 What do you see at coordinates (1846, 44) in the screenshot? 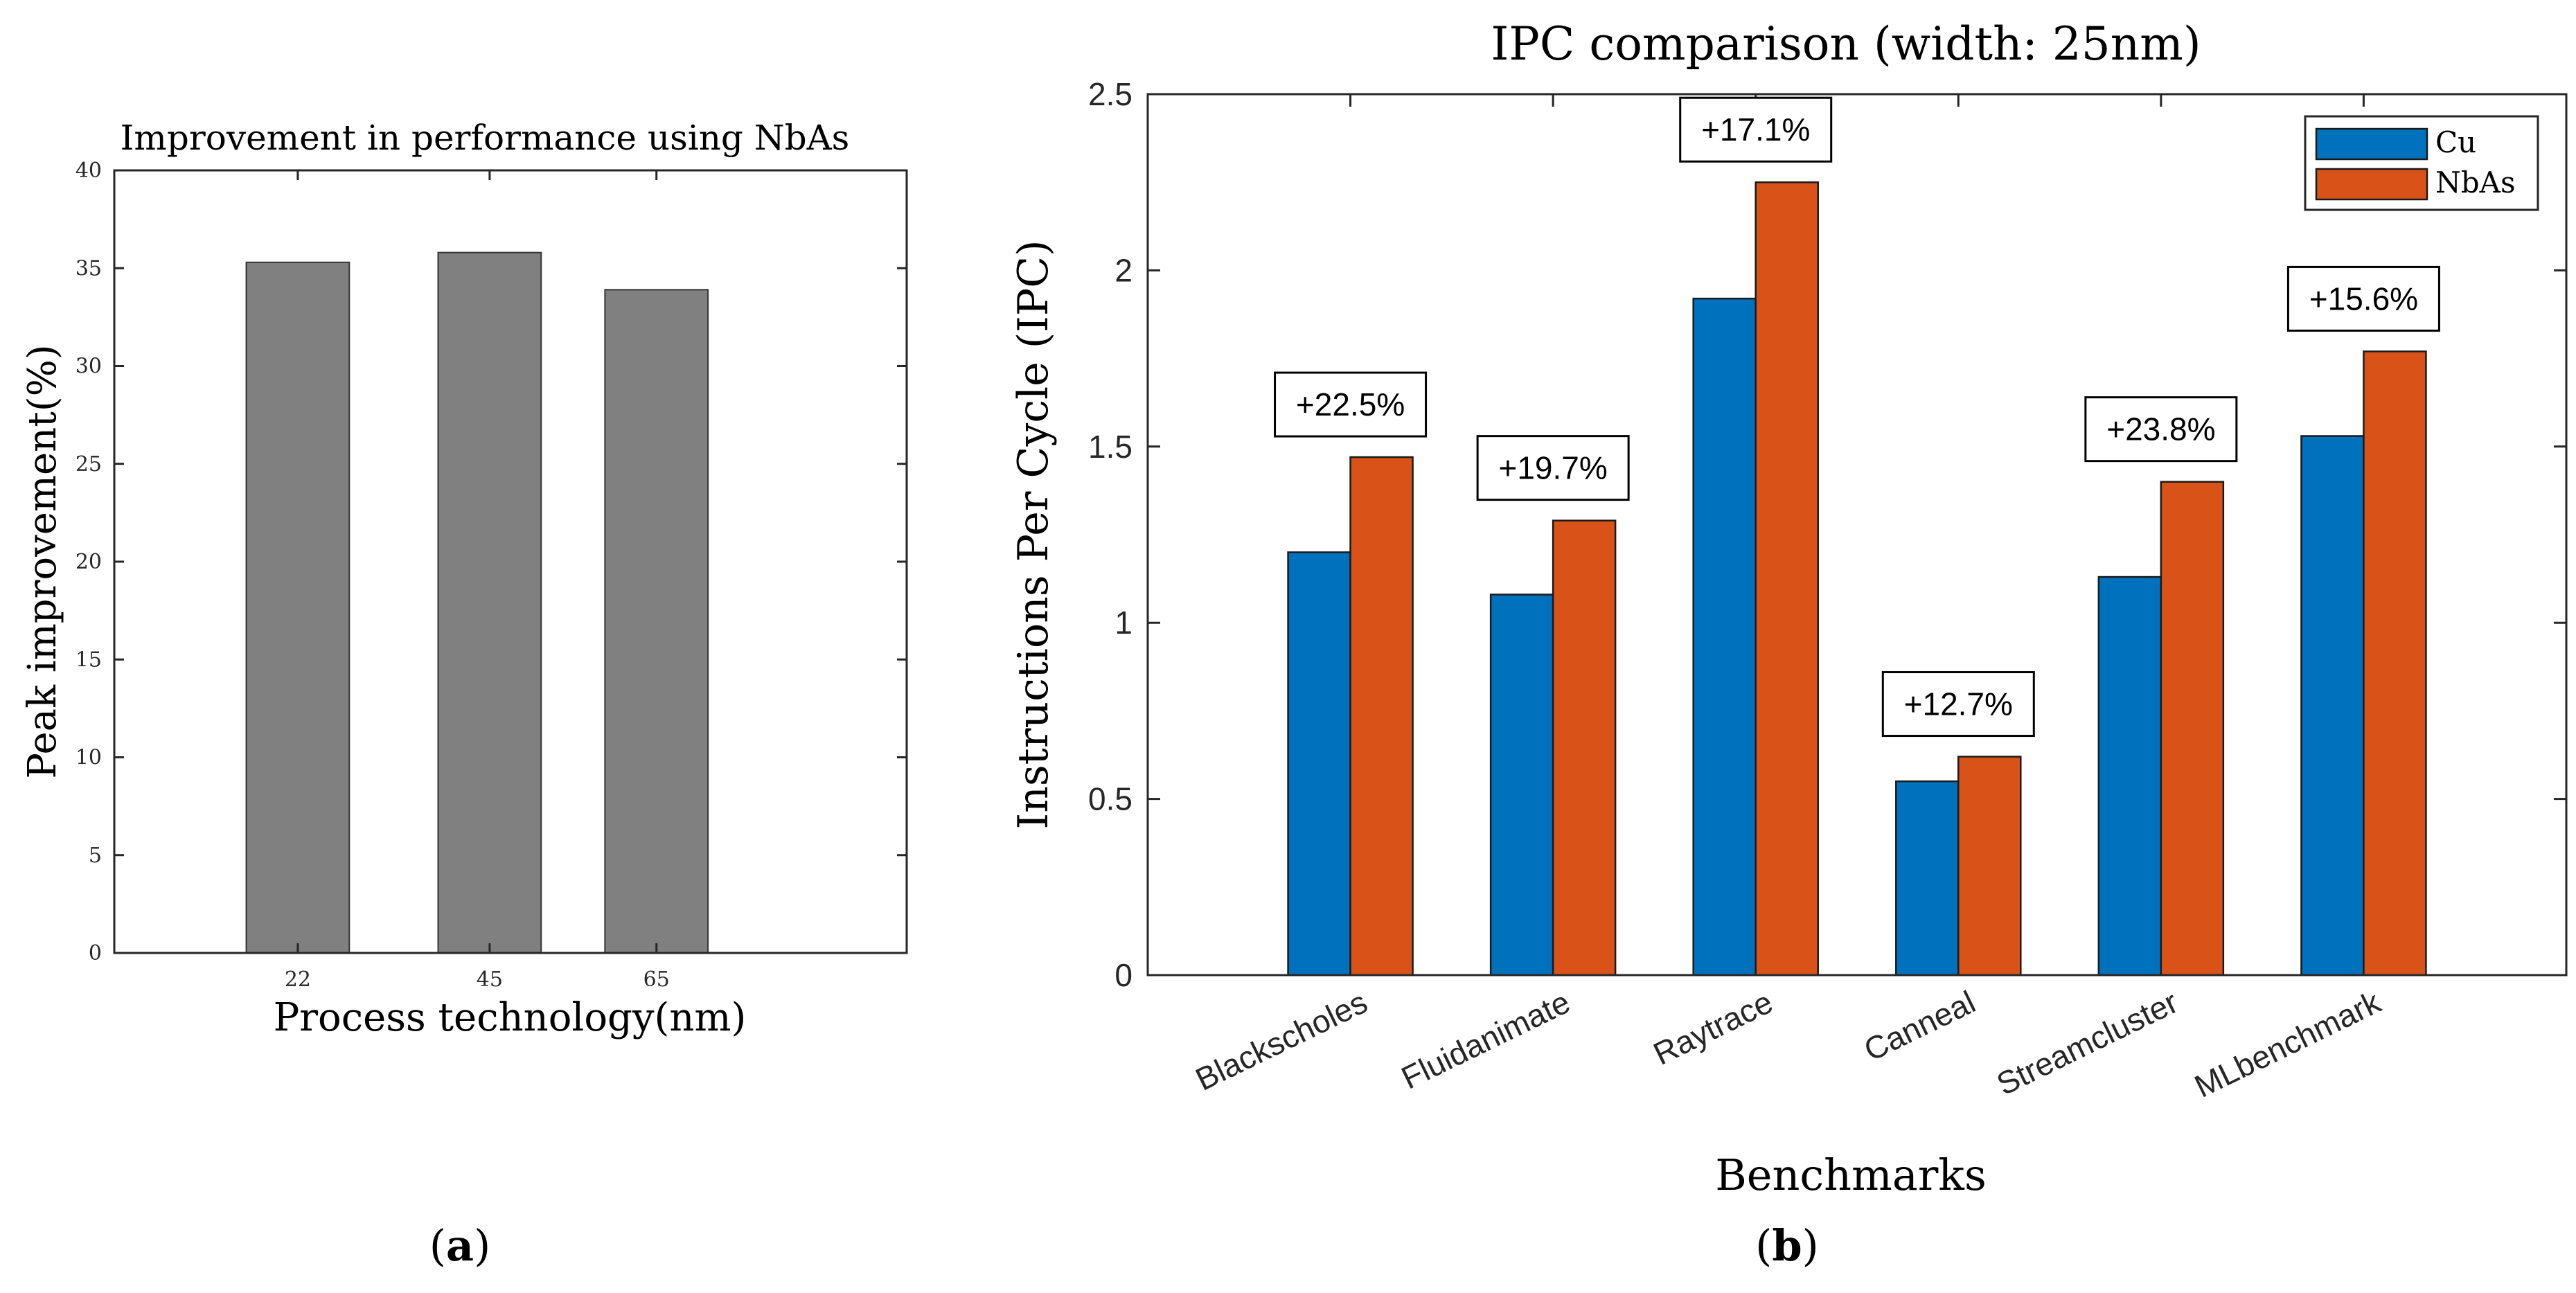
I see `chart-b-title: IPC comparison (width: 25nm)` at bounding box center [1846, 44].